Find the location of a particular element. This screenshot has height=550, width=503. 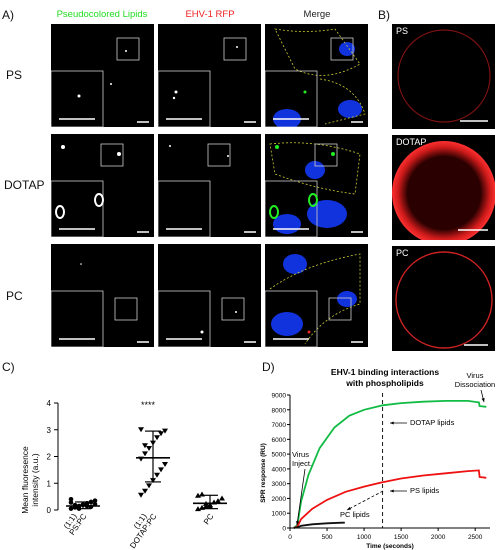

d-ytick-label: 8000 is located at coordinates (279, 410).